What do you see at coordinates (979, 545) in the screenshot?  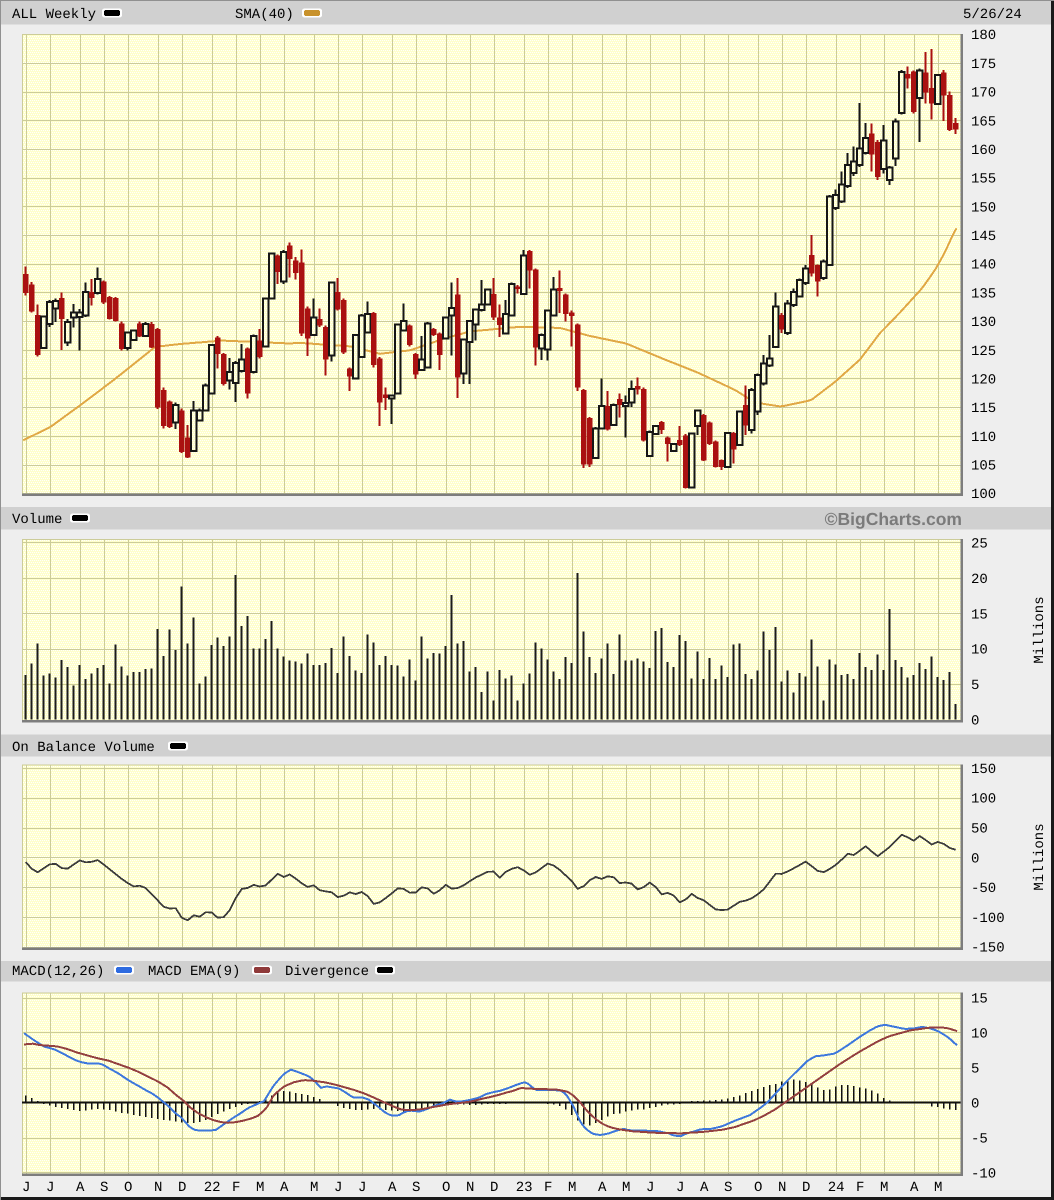 I see `svg-text: 25` at bounding box center [979, 545].